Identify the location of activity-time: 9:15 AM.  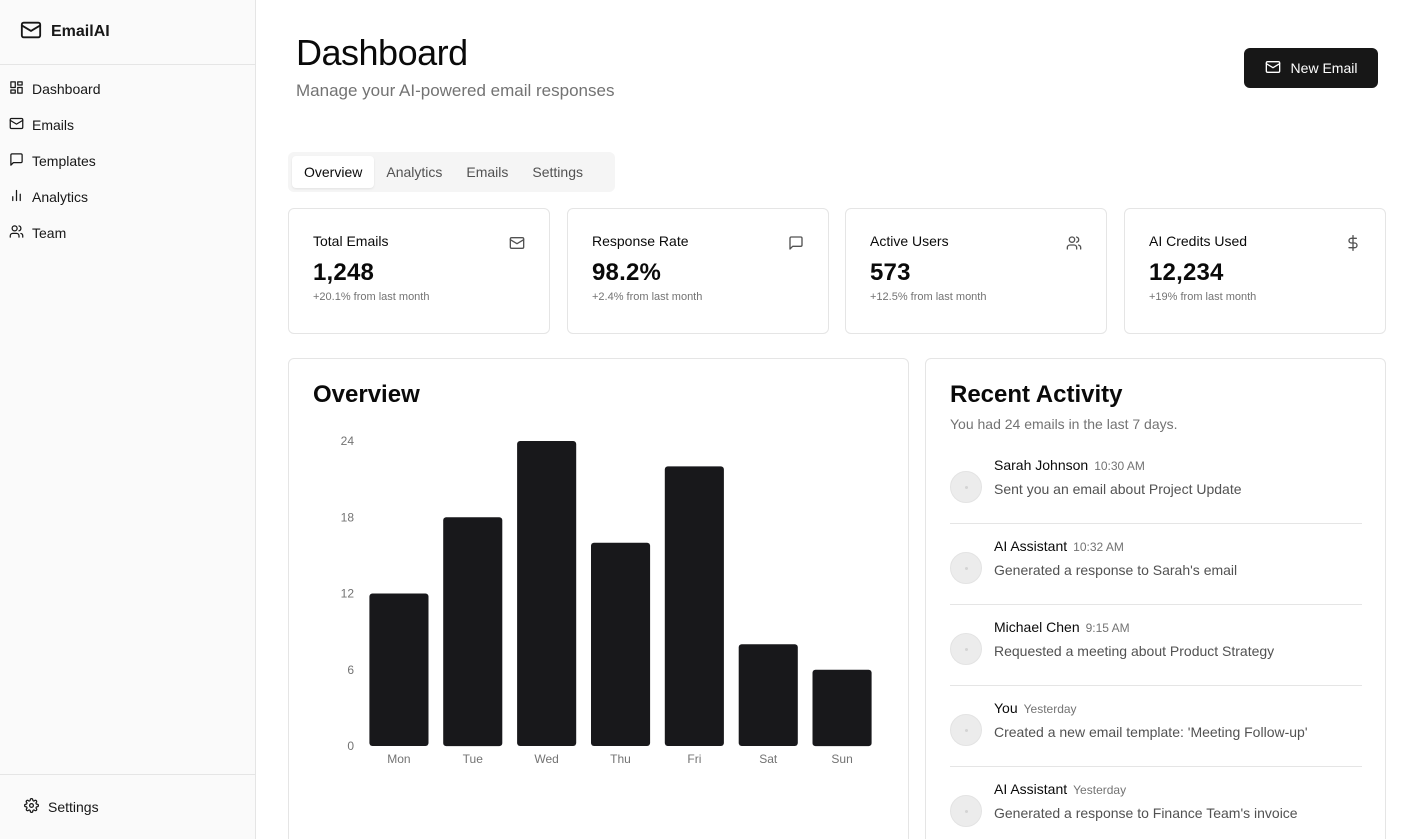
(1107, 628).